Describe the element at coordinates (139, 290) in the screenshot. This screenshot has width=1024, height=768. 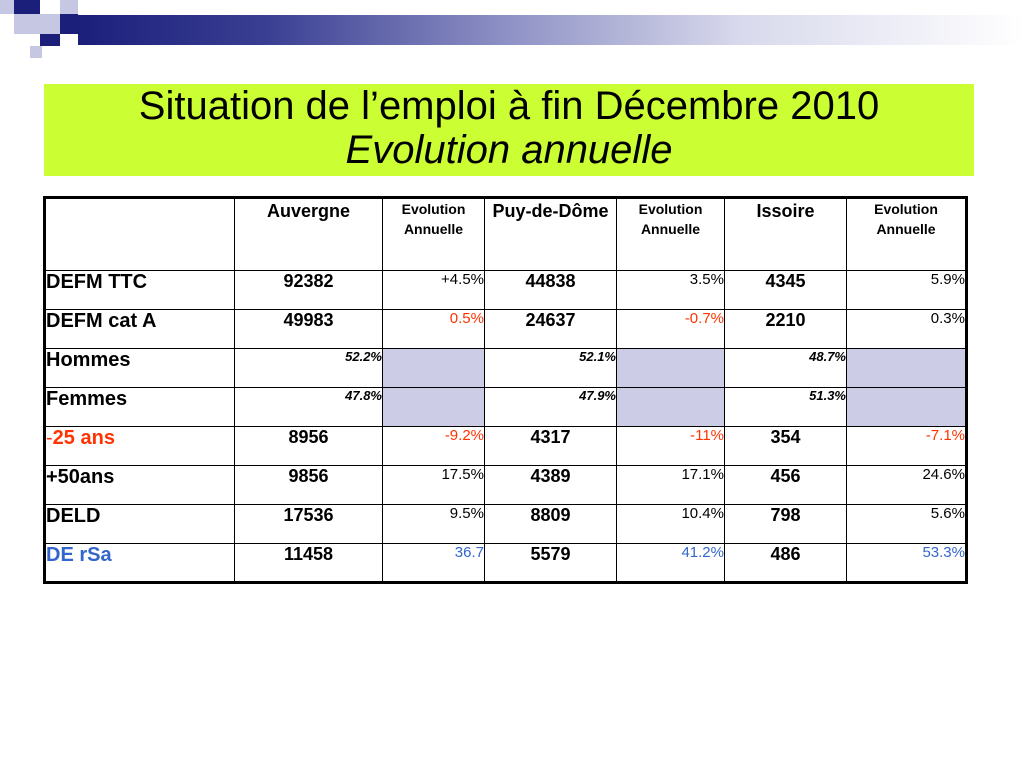
I see `row-label: DEFM TTC` at that location.